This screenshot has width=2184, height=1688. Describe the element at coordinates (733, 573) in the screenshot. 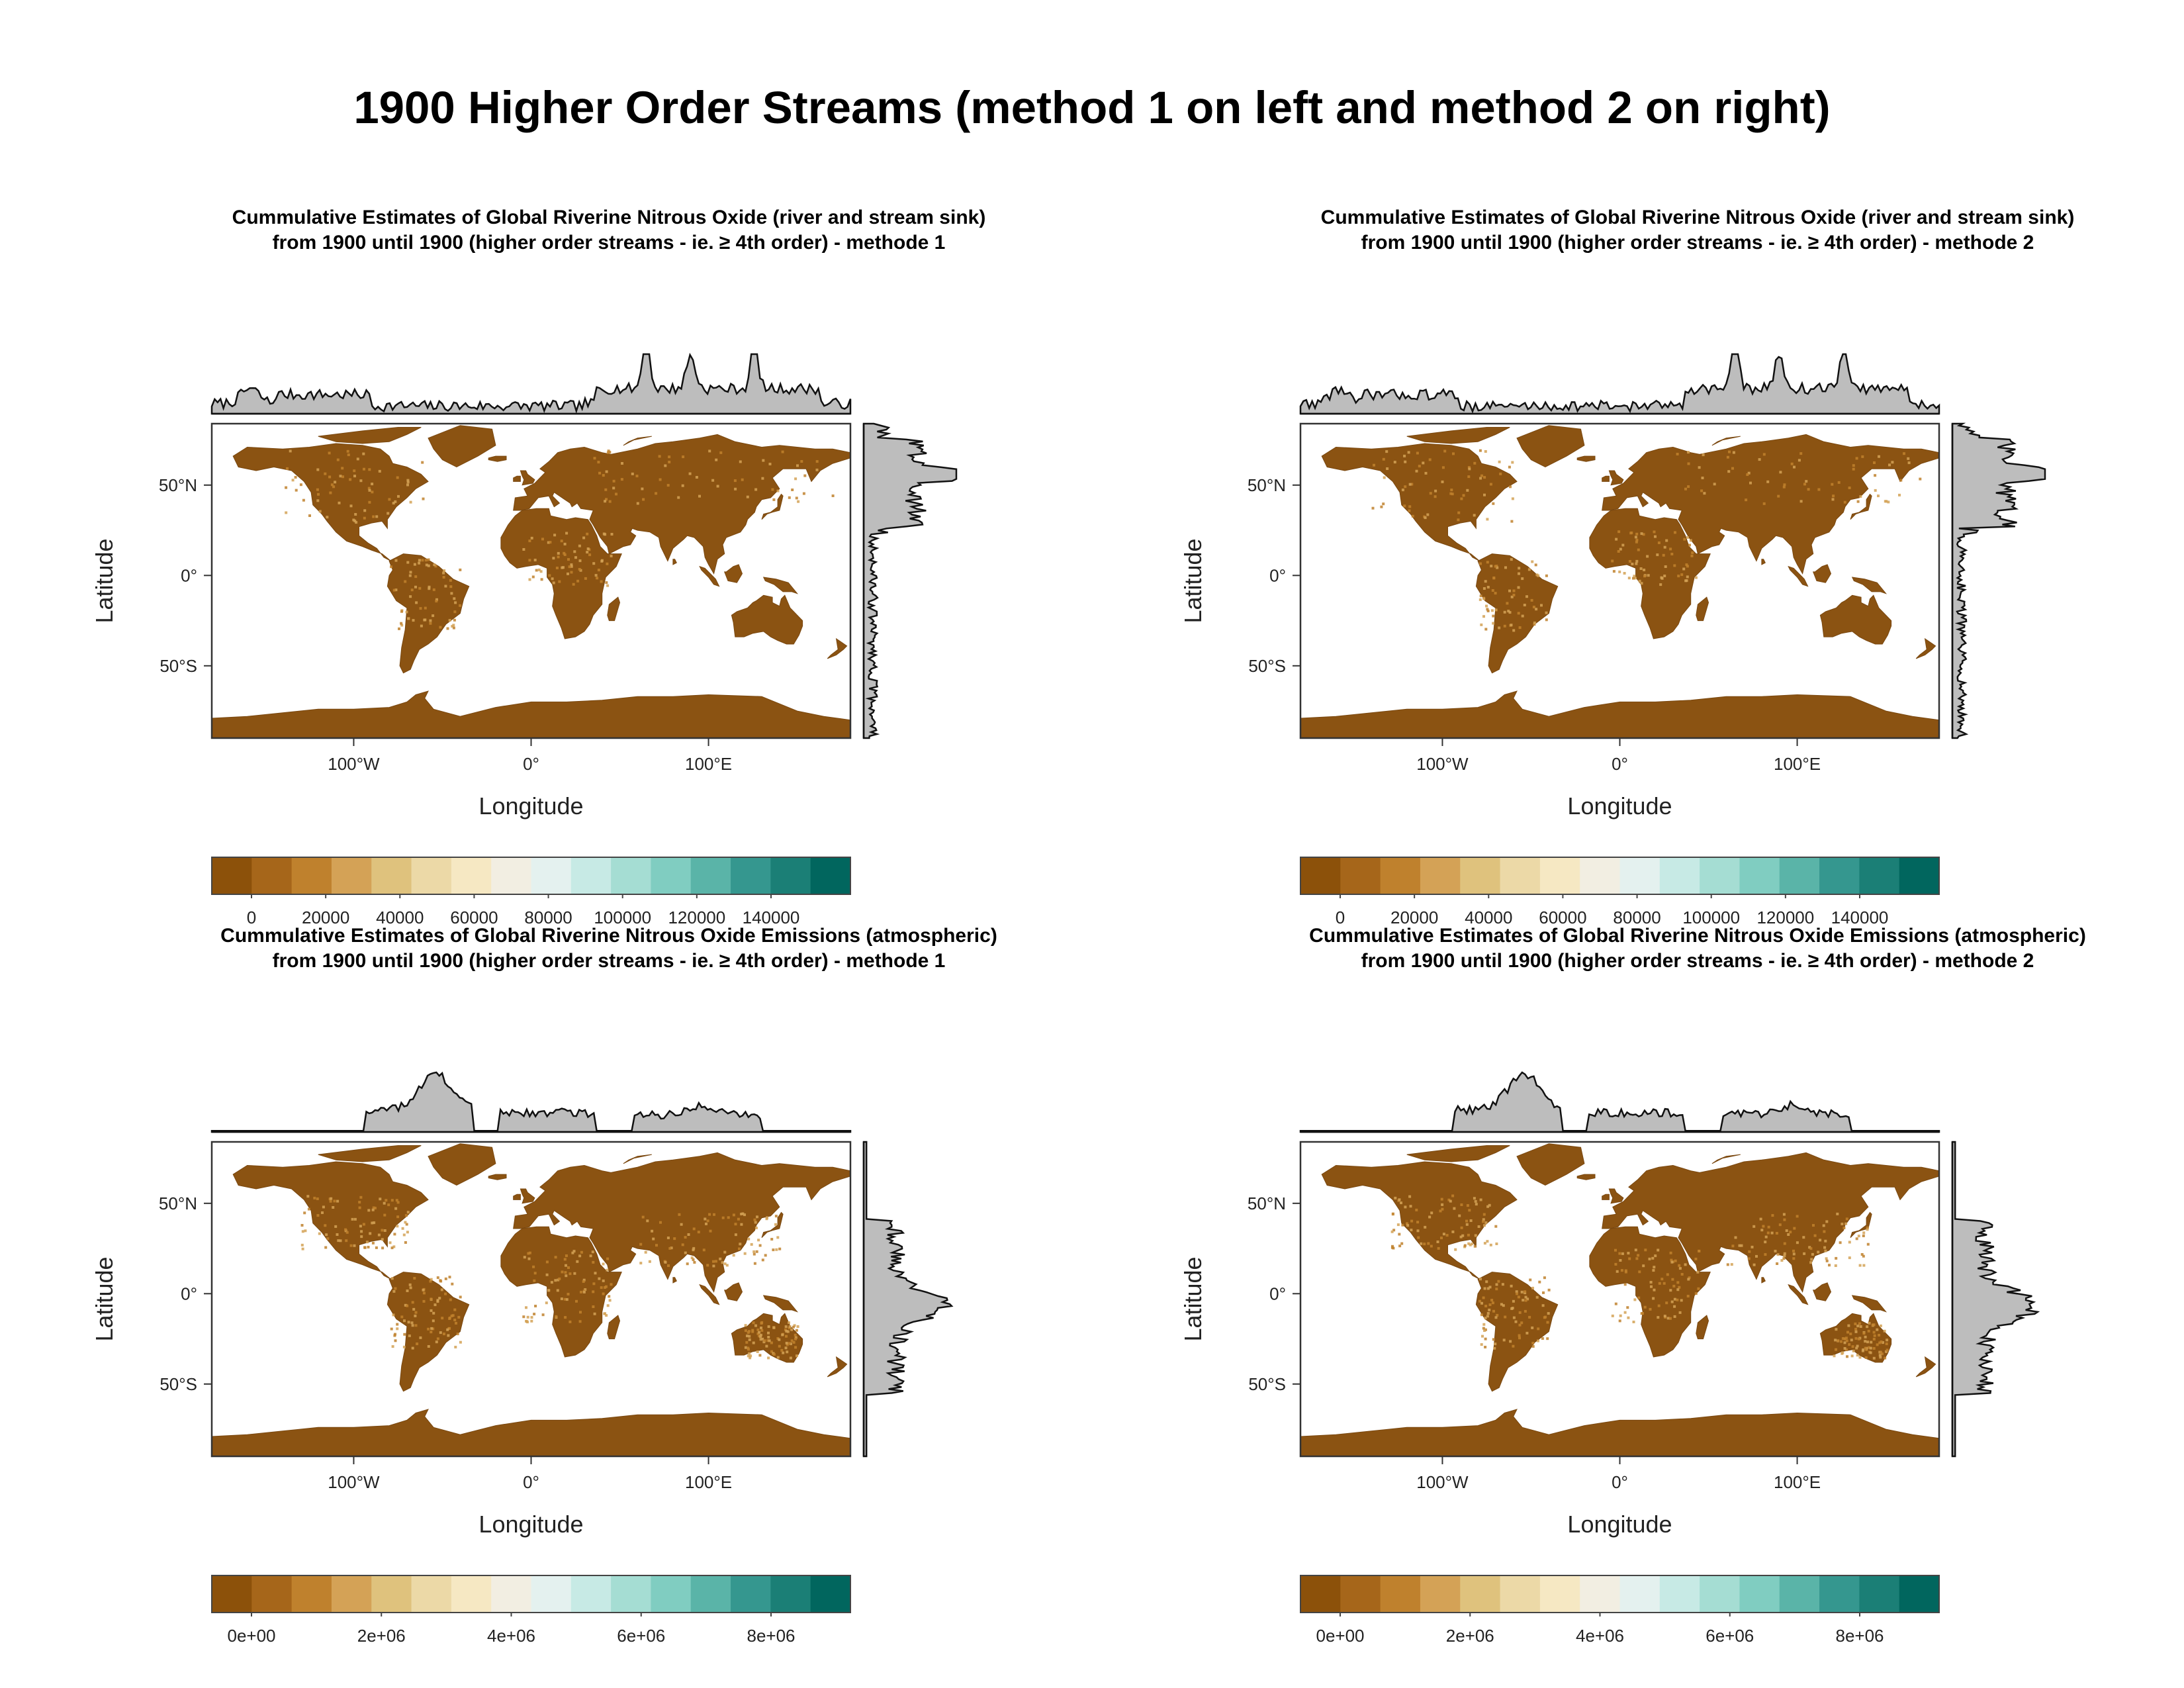

I see `landmass-borneo` at that location.